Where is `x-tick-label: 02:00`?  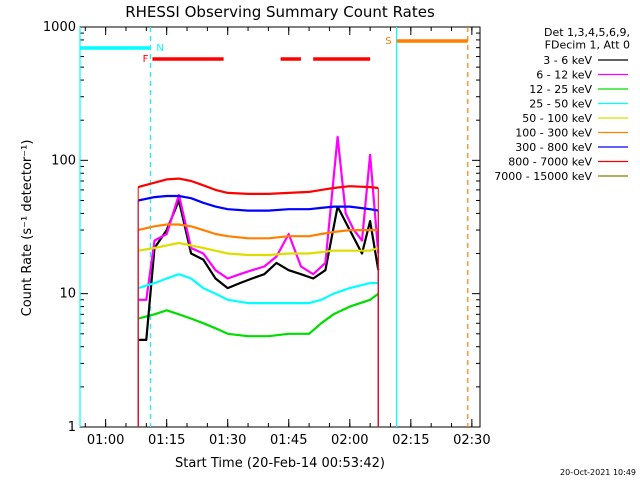
x-tick-label: 02:00 is located at coordinates (349, 440).